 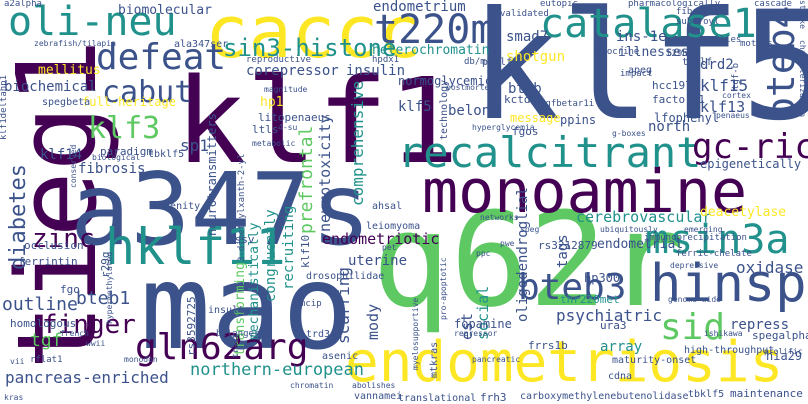 What do you see at coordinates (310, 48) in the screenshot?
I see `word-sin3-histone: sin3-histone` at bounding box center [310, 48].